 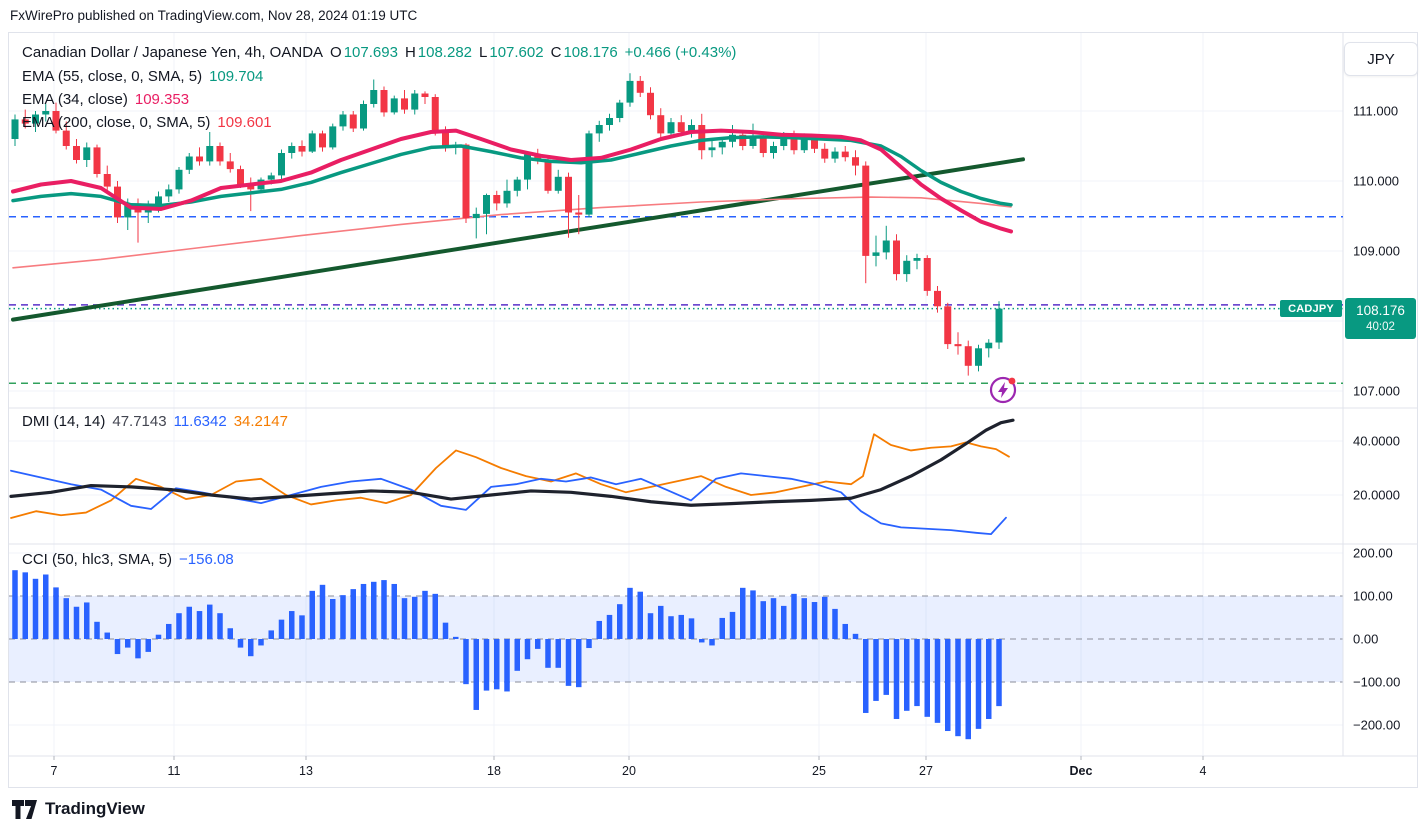 What do you see at coordinates (1373, 553) in the screenshot?
I see `svg-text: 200.00` at bounding box center [1373, 553].